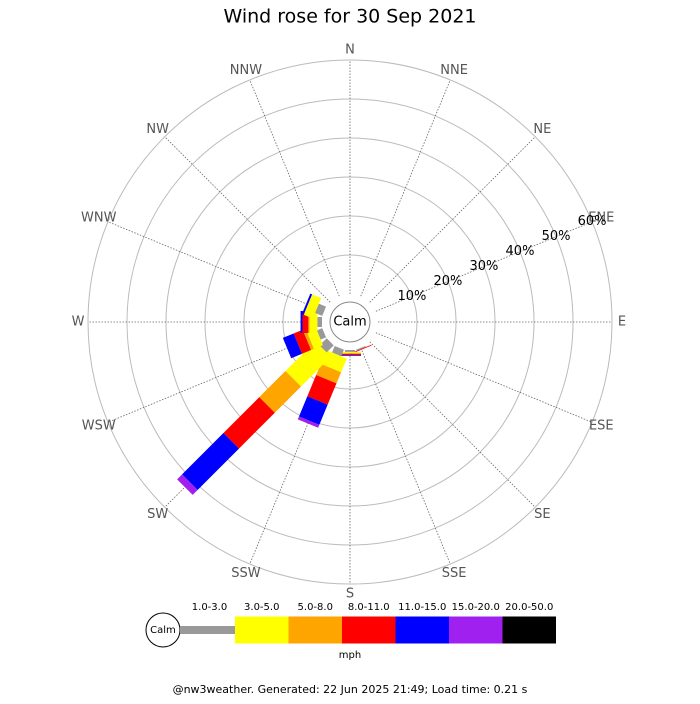 Image resolution: width=700 pixels, height=704 pixels. I want to click on direction-label: E, so click(622, 322).